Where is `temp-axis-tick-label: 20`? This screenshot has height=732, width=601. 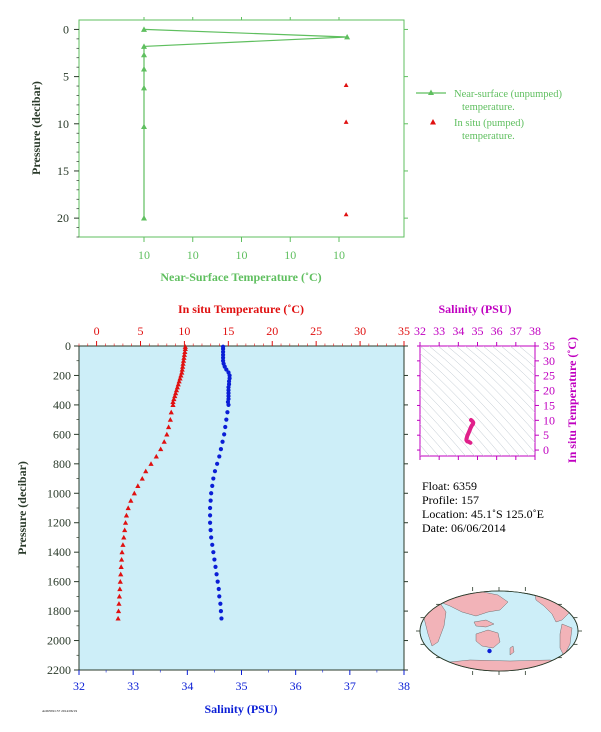 temp-axis-tick-label: 20 is located at coordinates (272, 331).